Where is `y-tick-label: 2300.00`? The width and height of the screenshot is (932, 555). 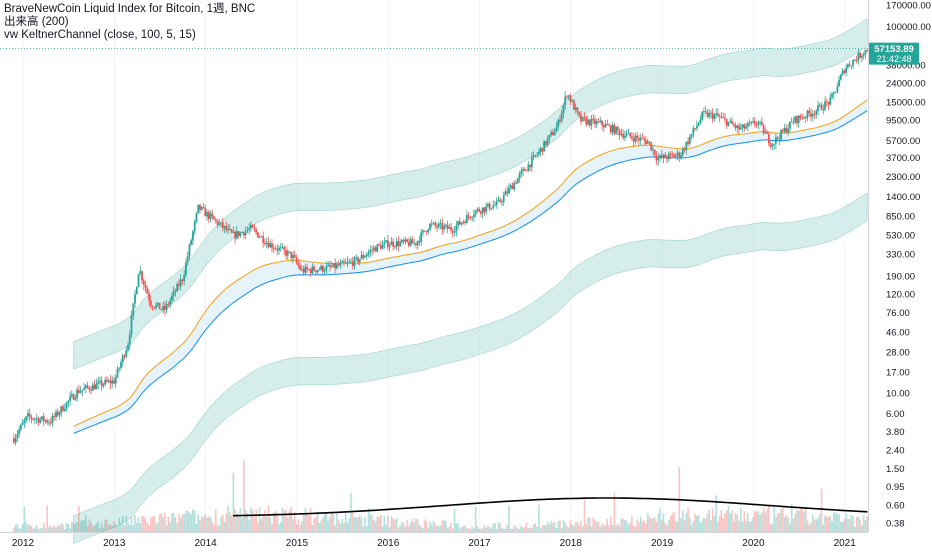 y-tick-label: 2300.00 is located at coordinates (903, 177).